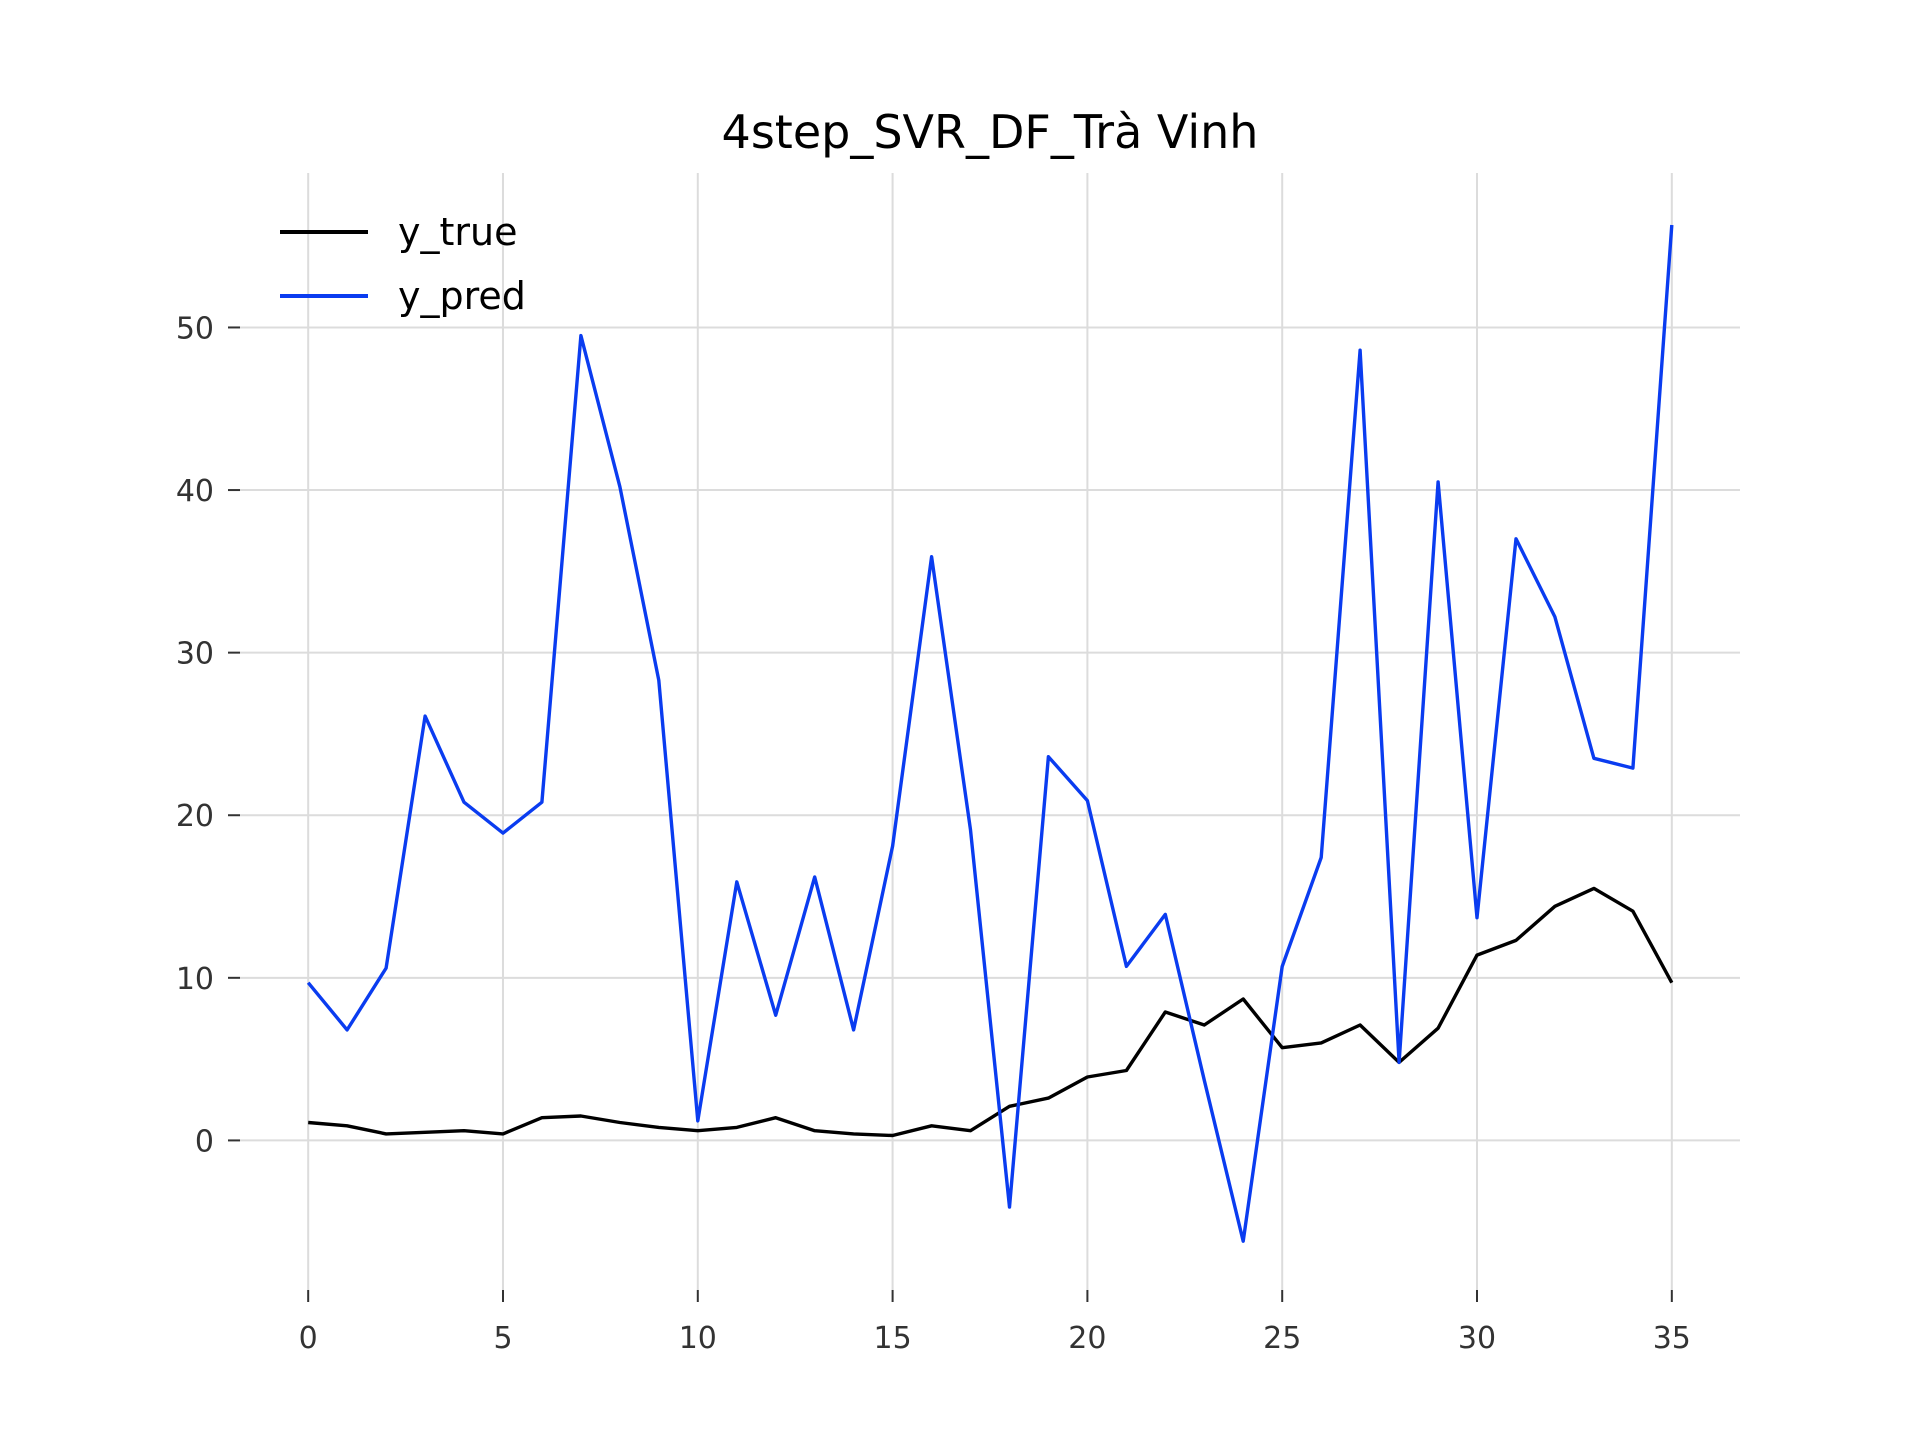 The height and width of the screenshot is (1440, 1920). What do you see at coordinates (204, 1141) in the screenshot?
I see `y-tick-label: 0` at bounding box center [204, 1141].